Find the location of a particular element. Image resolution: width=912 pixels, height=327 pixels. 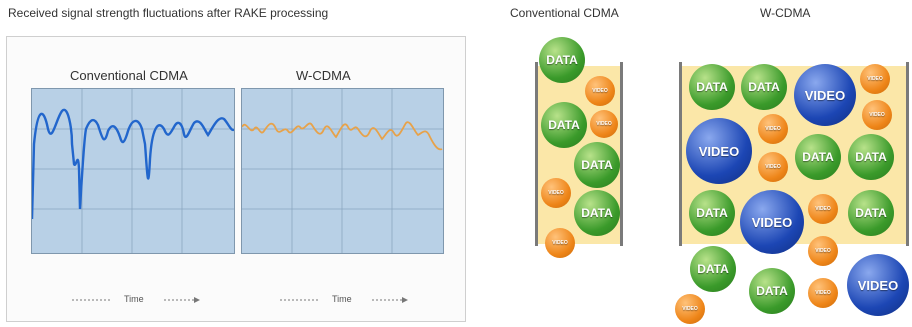

wcdma-time-arrow is located at coordinates (344, 300).